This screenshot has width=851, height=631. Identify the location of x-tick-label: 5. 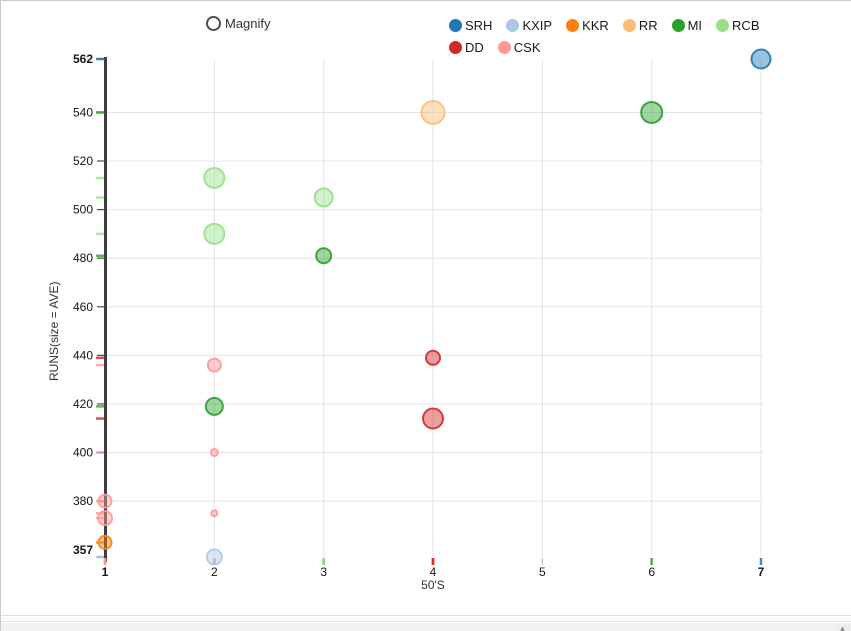
(542, 572).